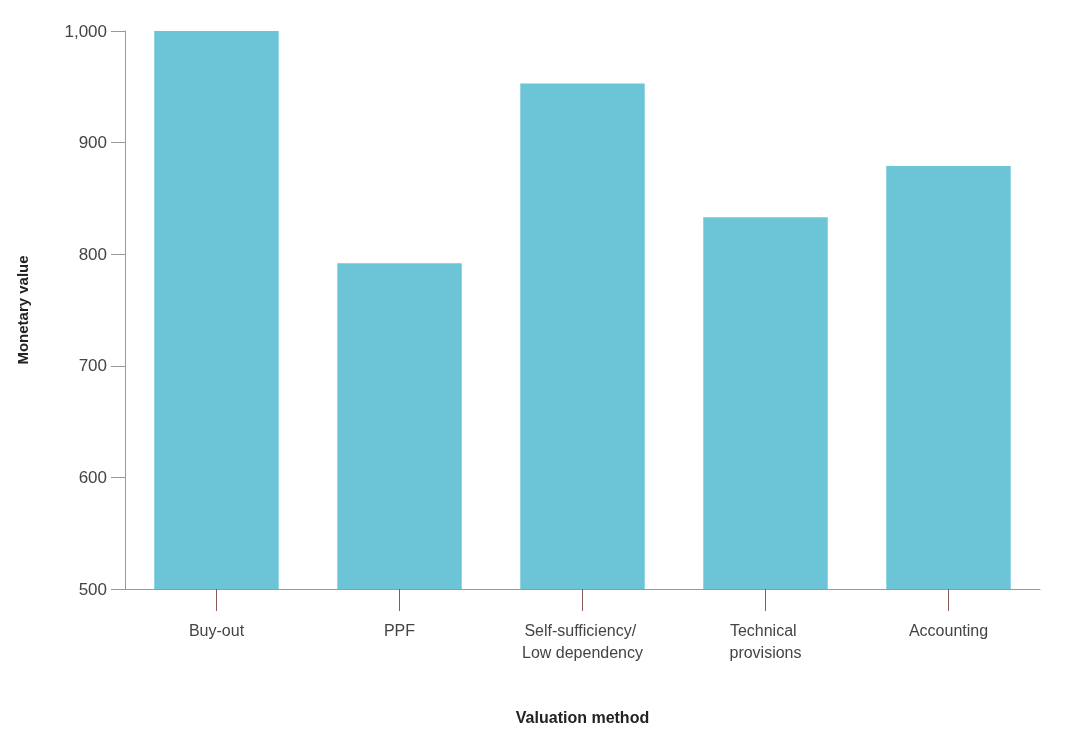 The width and height of the screenshot is (1072, 748). Describe the element at coordinates (582, 641) in the screenshot. I see `x-tick-label: Self-sufficiency/ Low dependency` at that location.